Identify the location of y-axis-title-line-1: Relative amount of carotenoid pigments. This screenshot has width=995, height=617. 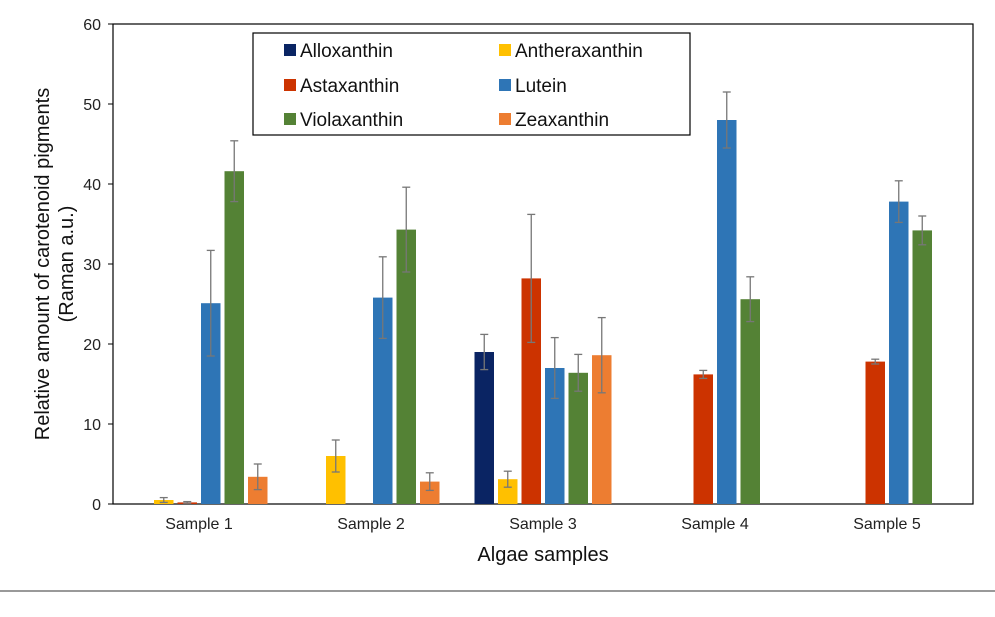
(43, 264).